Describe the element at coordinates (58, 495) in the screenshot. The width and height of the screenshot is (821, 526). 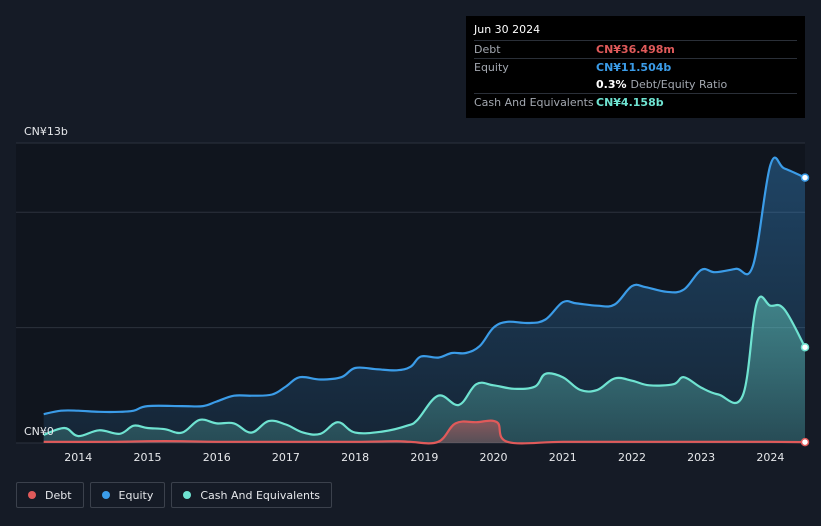
I see `legend-label: Debt` at that location.